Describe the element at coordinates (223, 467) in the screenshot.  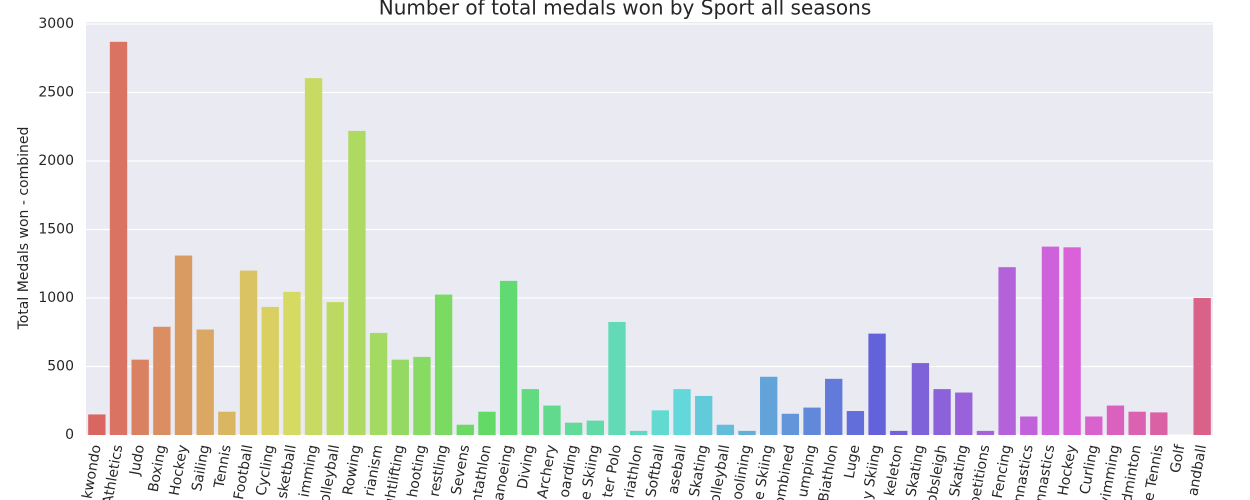
I see `x-tick-label: Tennis` at that location.